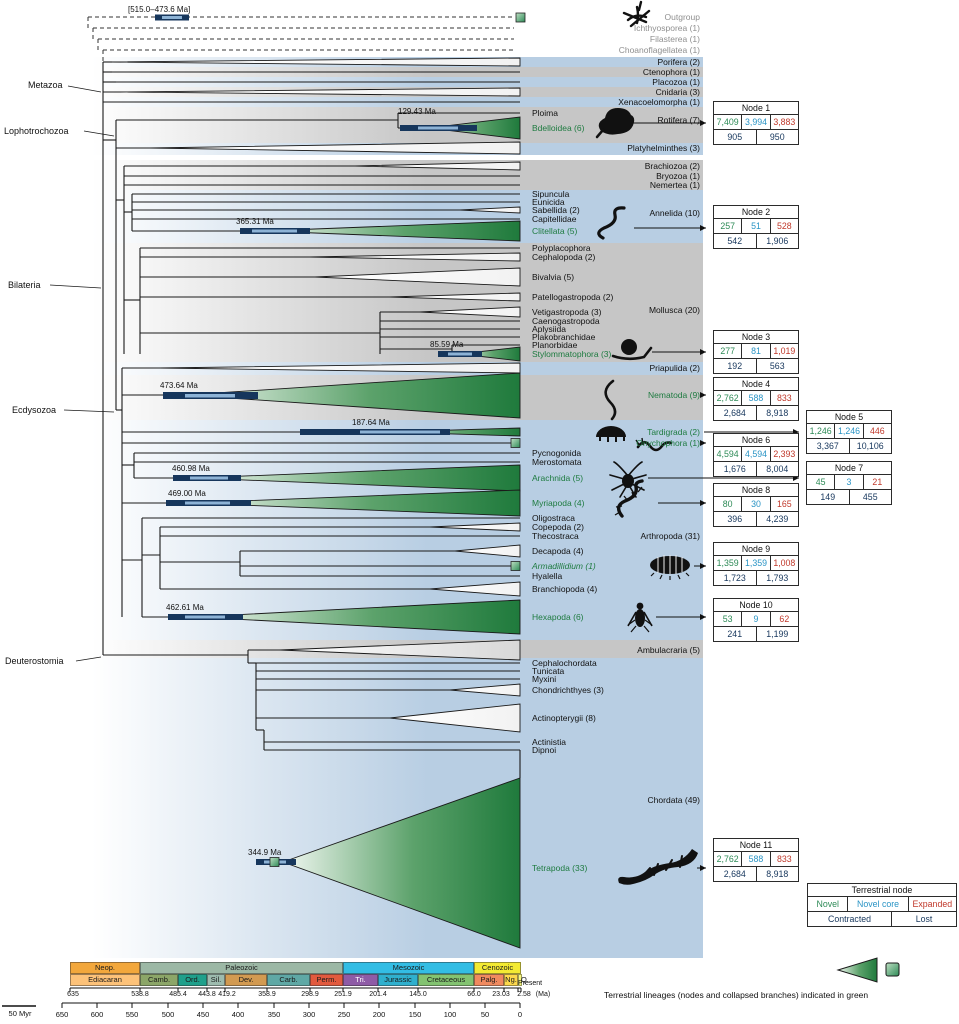 Image resolution: width=959 pixels, height=1024 pixels. What do you see at coordinates (777, 366) in the screenshot?
I see `lost-count: 563` at bounding box center [777, 366].